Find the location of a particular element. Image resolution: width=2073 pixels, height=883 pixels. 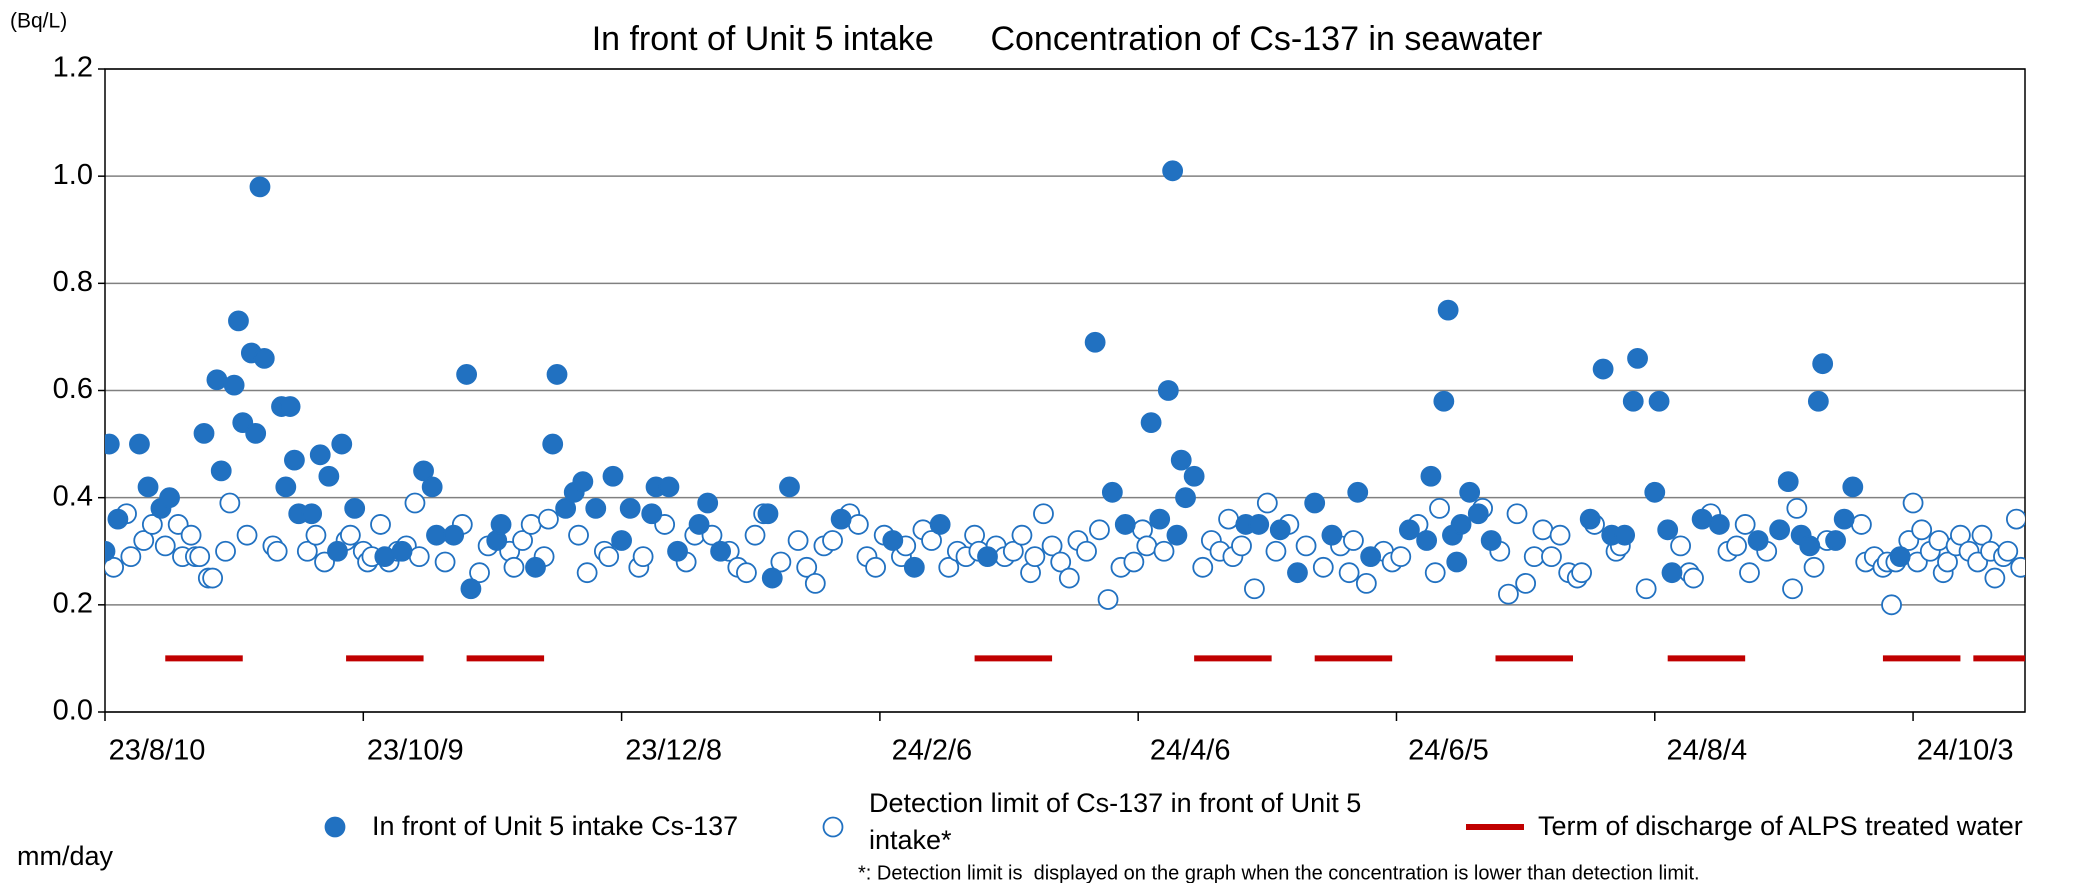

x-tick-label: 24/8/4 is located at coordinates (1706, 751).